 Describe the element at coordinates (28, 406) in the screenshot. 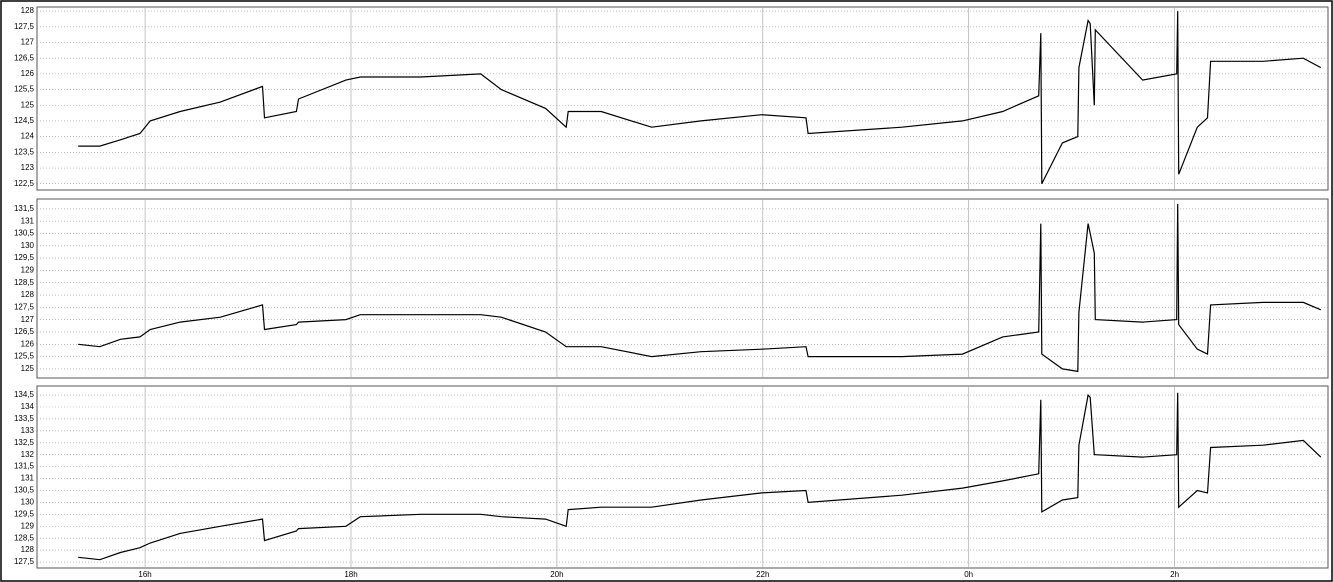

I see `y-tick-label: 134` at that location.